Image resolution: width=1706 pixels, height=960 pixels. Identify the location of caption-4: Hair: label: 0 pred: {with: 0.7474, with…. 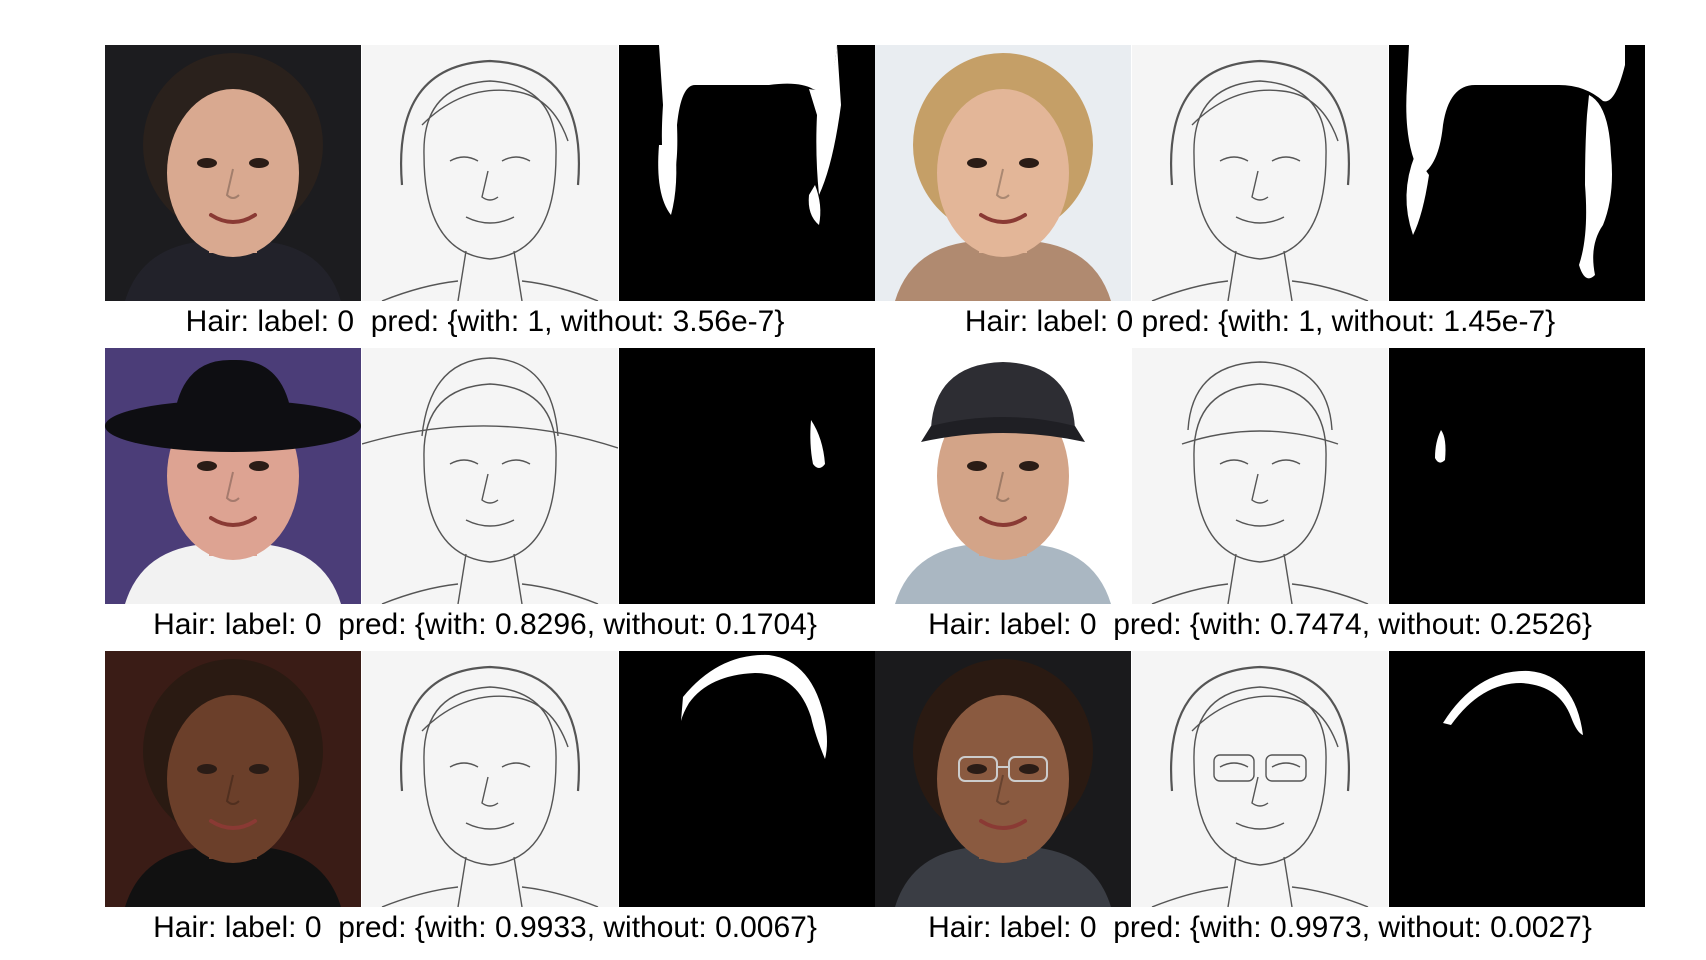
(1260, 624).